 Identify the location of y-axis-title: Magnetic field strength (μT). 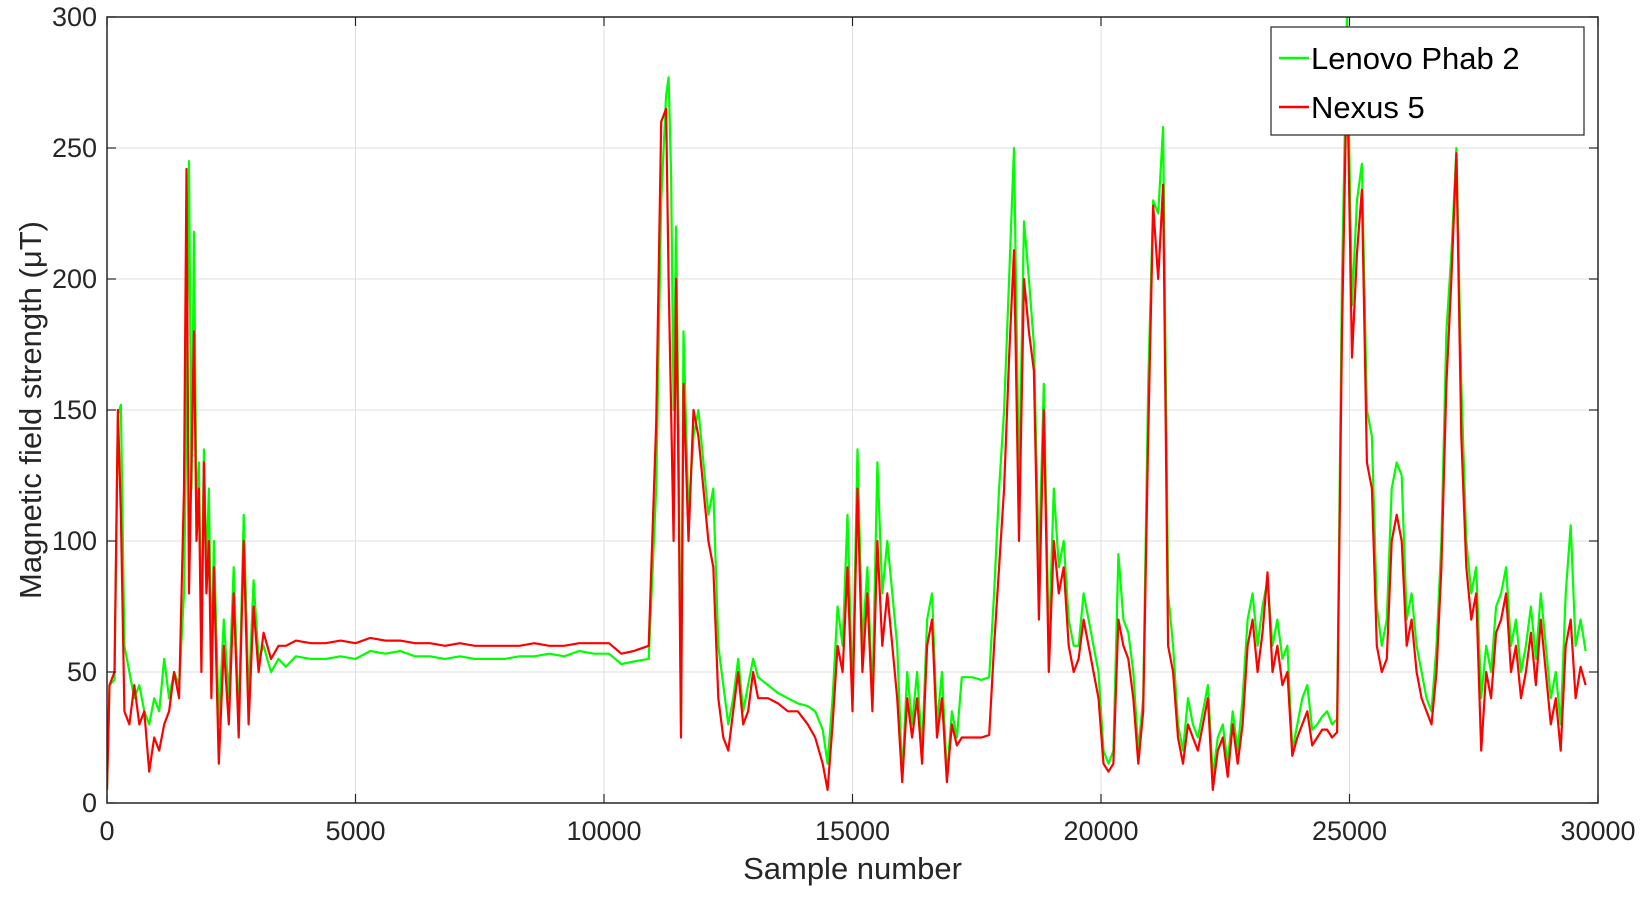
(30, 410).